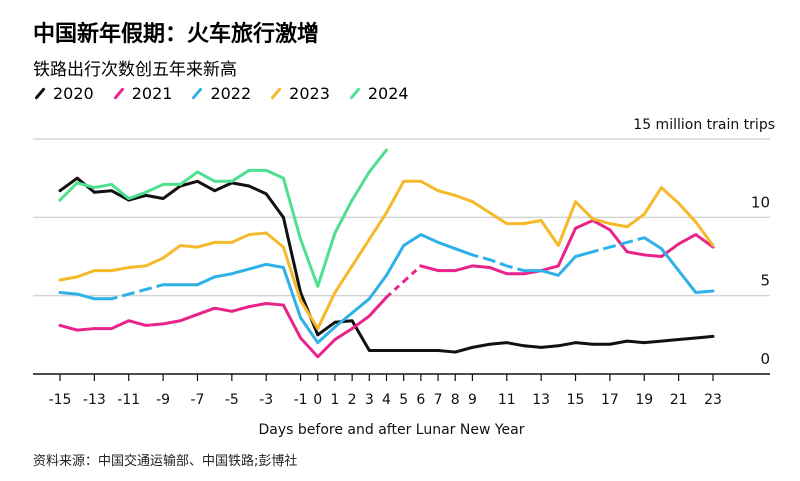 This screenshot has width=800, height=481. I want to click on x-tick-label: -3, so click(266, 400).